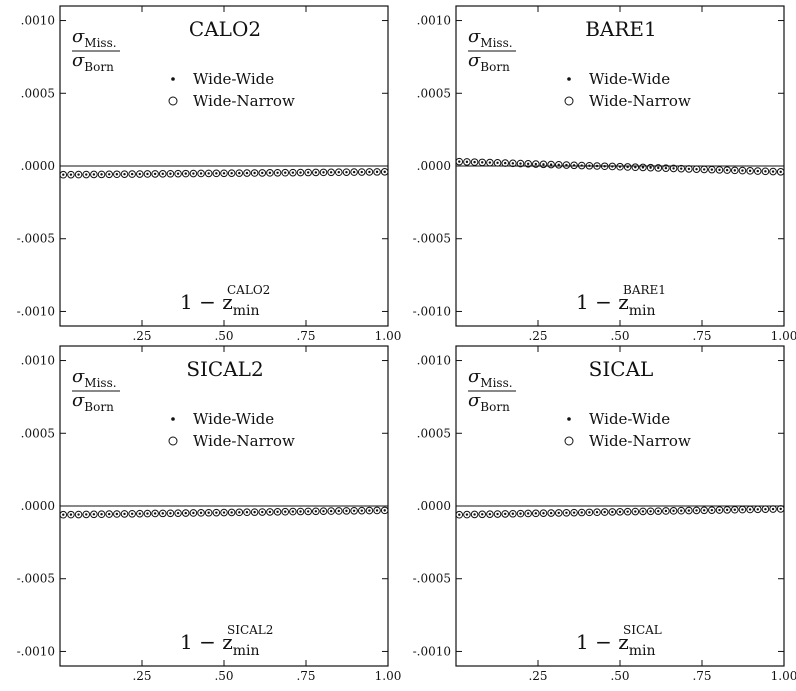  I want to click on series-wide-narrow, so click(620, 512).